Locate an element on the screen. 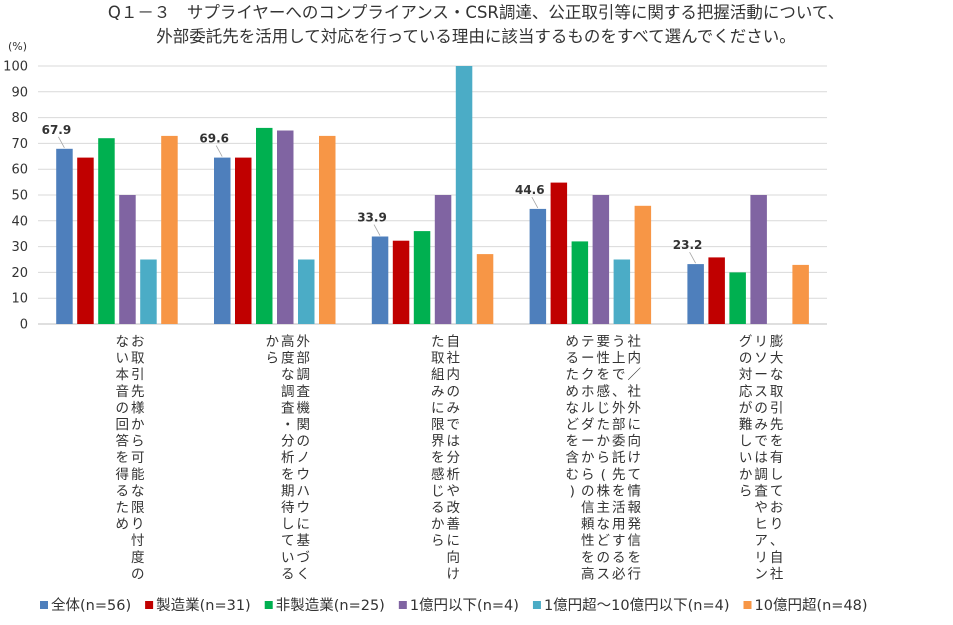 The image size is (953, 625). y-tick-label: 60 is located at coordinates (19, 170).